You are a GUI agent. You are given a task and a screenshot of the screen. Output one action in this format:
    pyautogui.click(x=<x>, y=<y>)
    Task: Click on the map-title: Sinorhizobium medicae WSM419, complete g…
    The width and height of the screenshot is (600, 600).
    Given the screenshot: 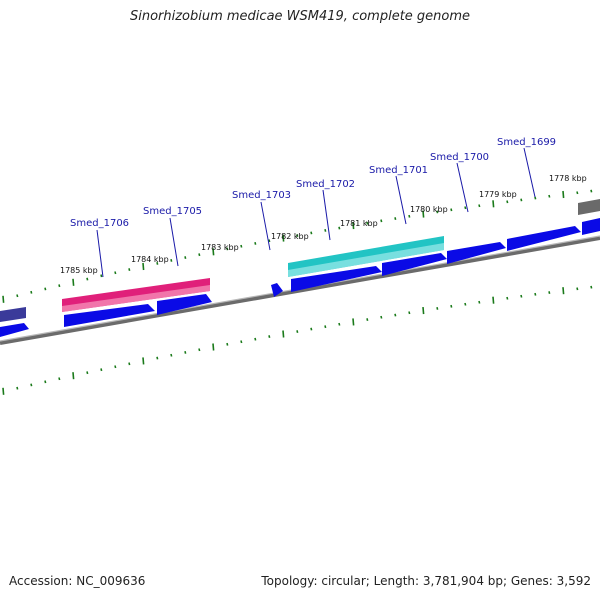 What is the action you would take?
    pyautogui.click(x=300, y=16)
    